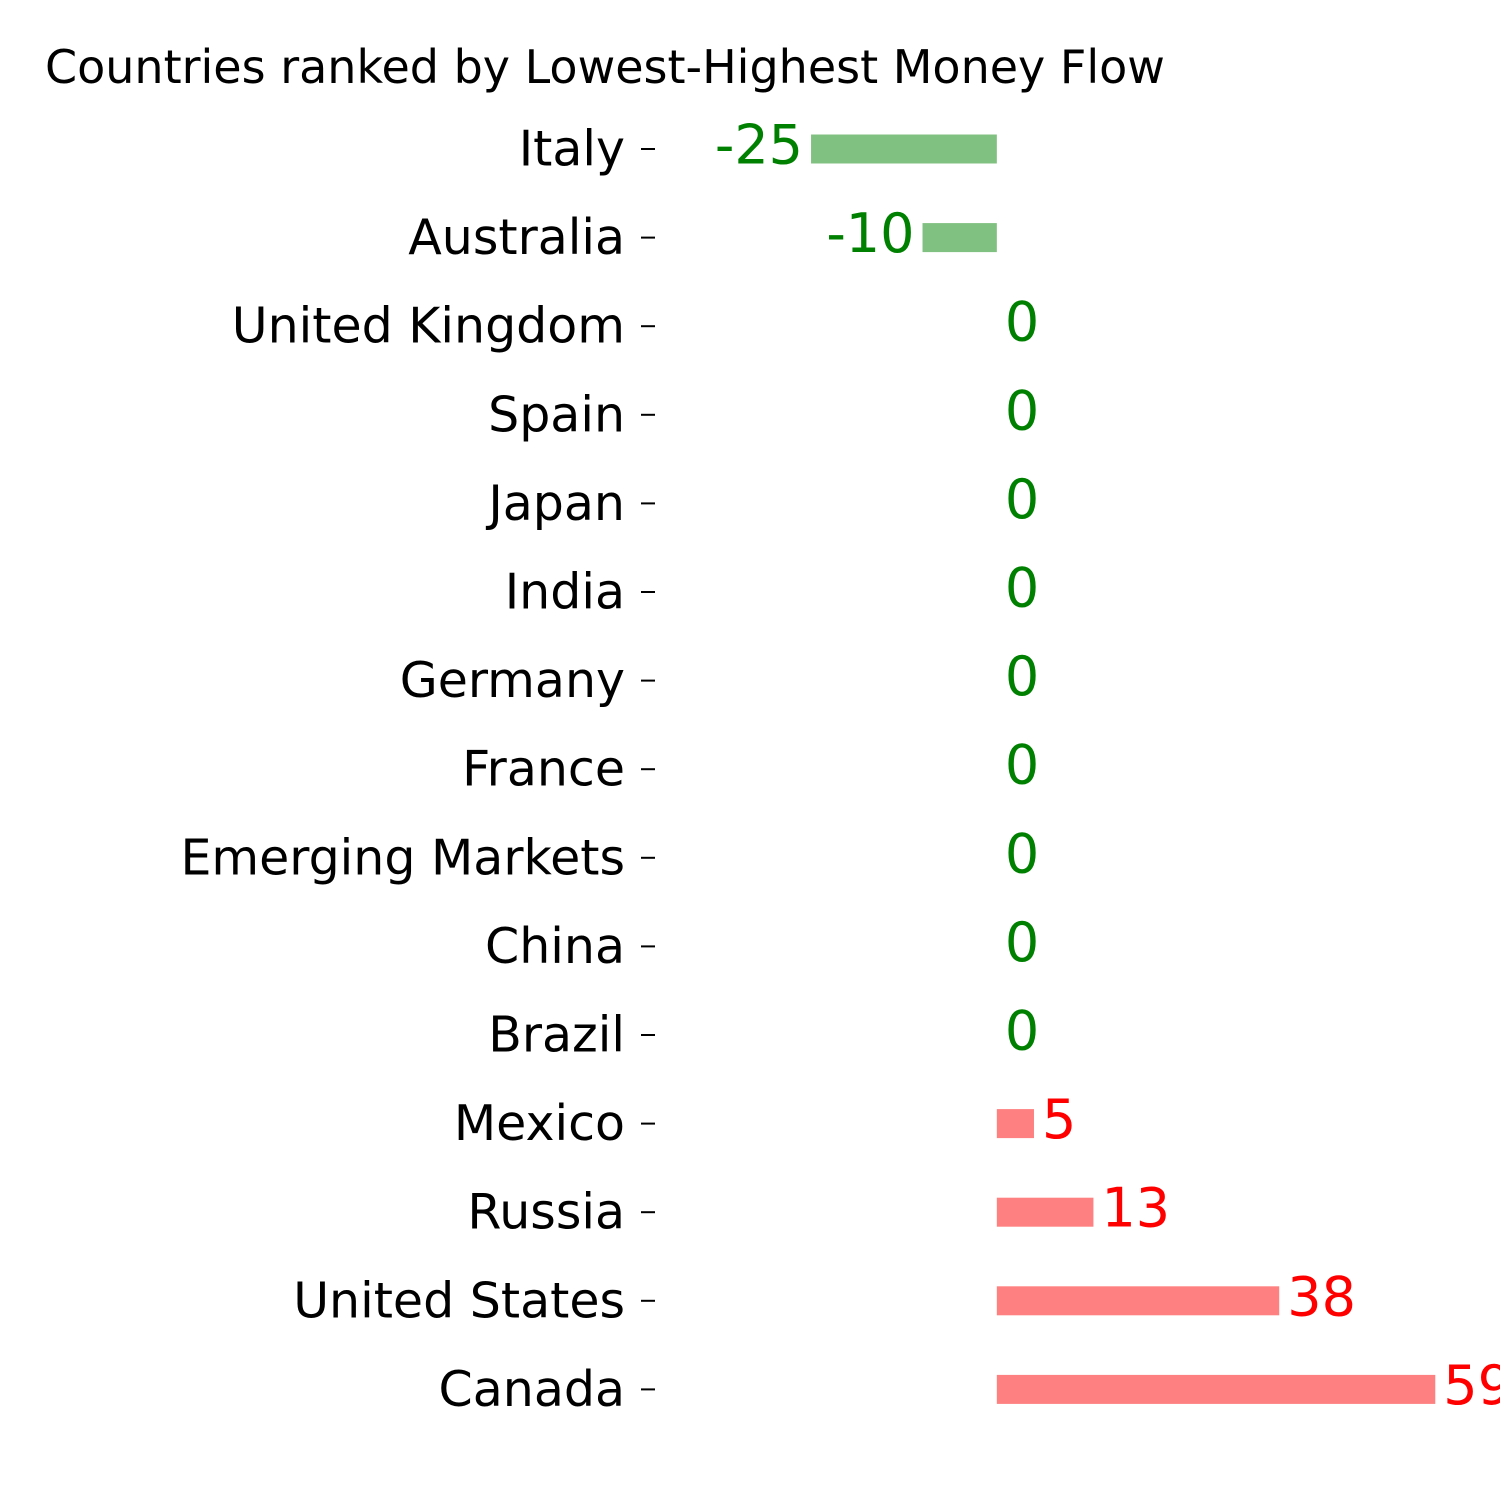  Describe the element at coordinates (572, 149) in the screenshot. I see `y-tick-label-italy: Italy` at that location.